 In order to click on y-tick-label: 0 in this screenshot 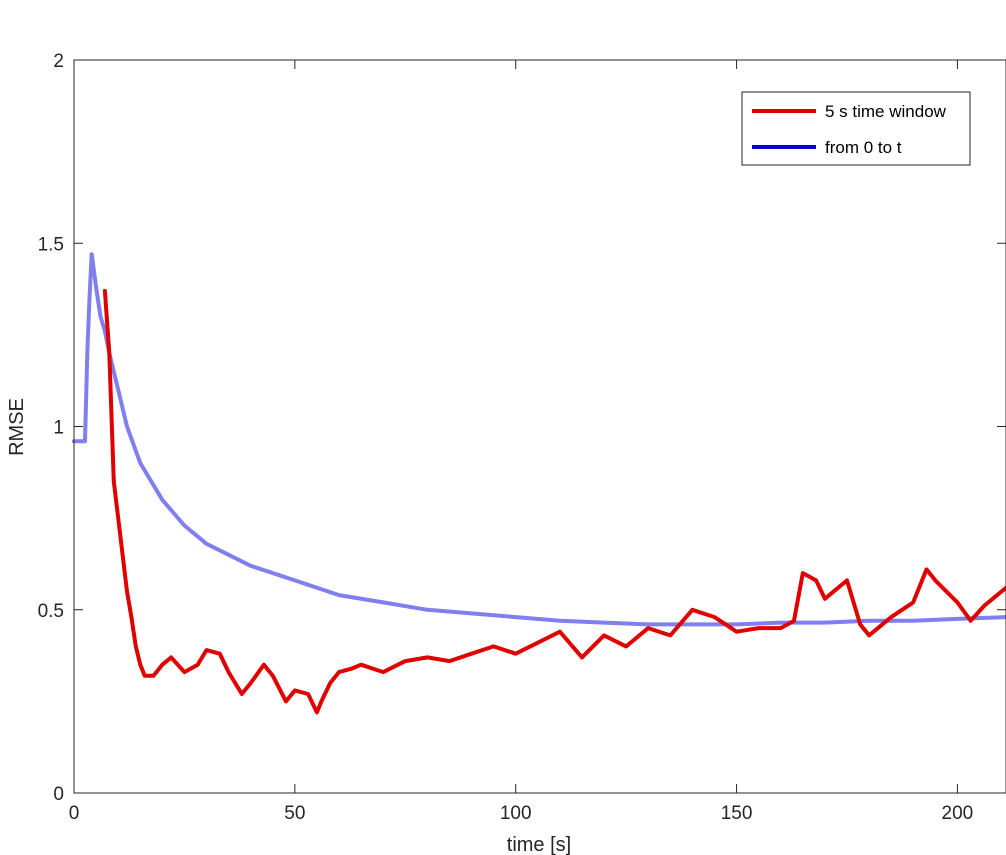, I will do `click(58, 794)`.